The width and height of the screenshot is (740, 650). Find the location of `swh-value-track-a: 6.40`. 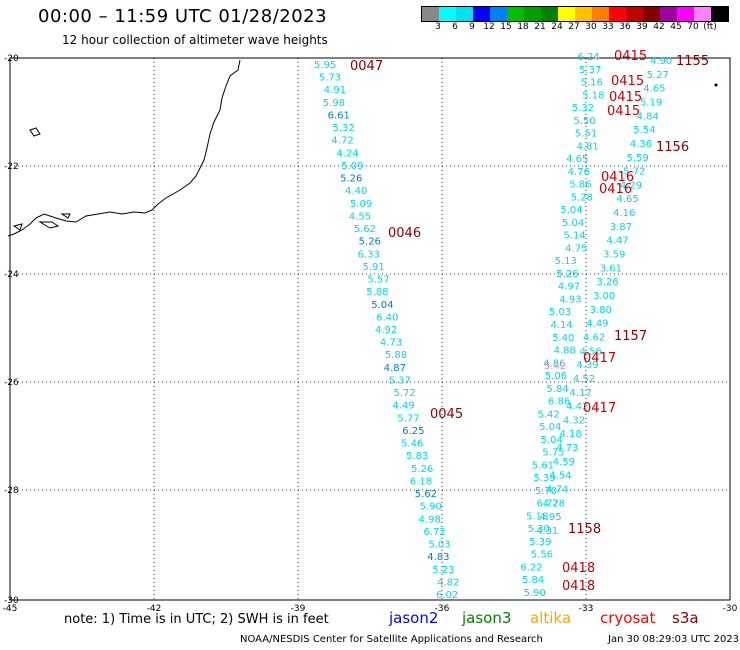

swh-value-track-a: 6.40 is located at coordinates (387, 317).